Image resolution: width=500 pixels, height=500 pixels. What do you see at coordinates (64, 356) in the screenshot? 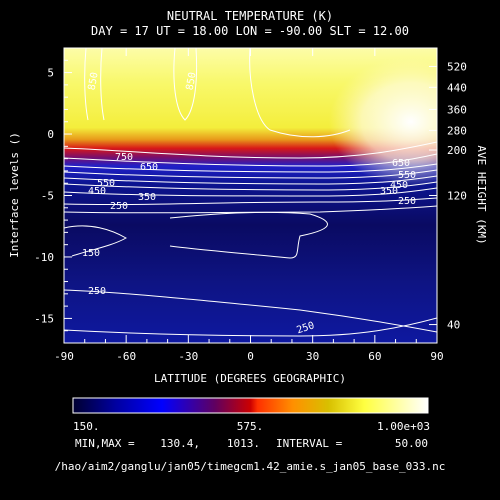
I see `x-tick-label: -90` at bounding box center [64, 356].